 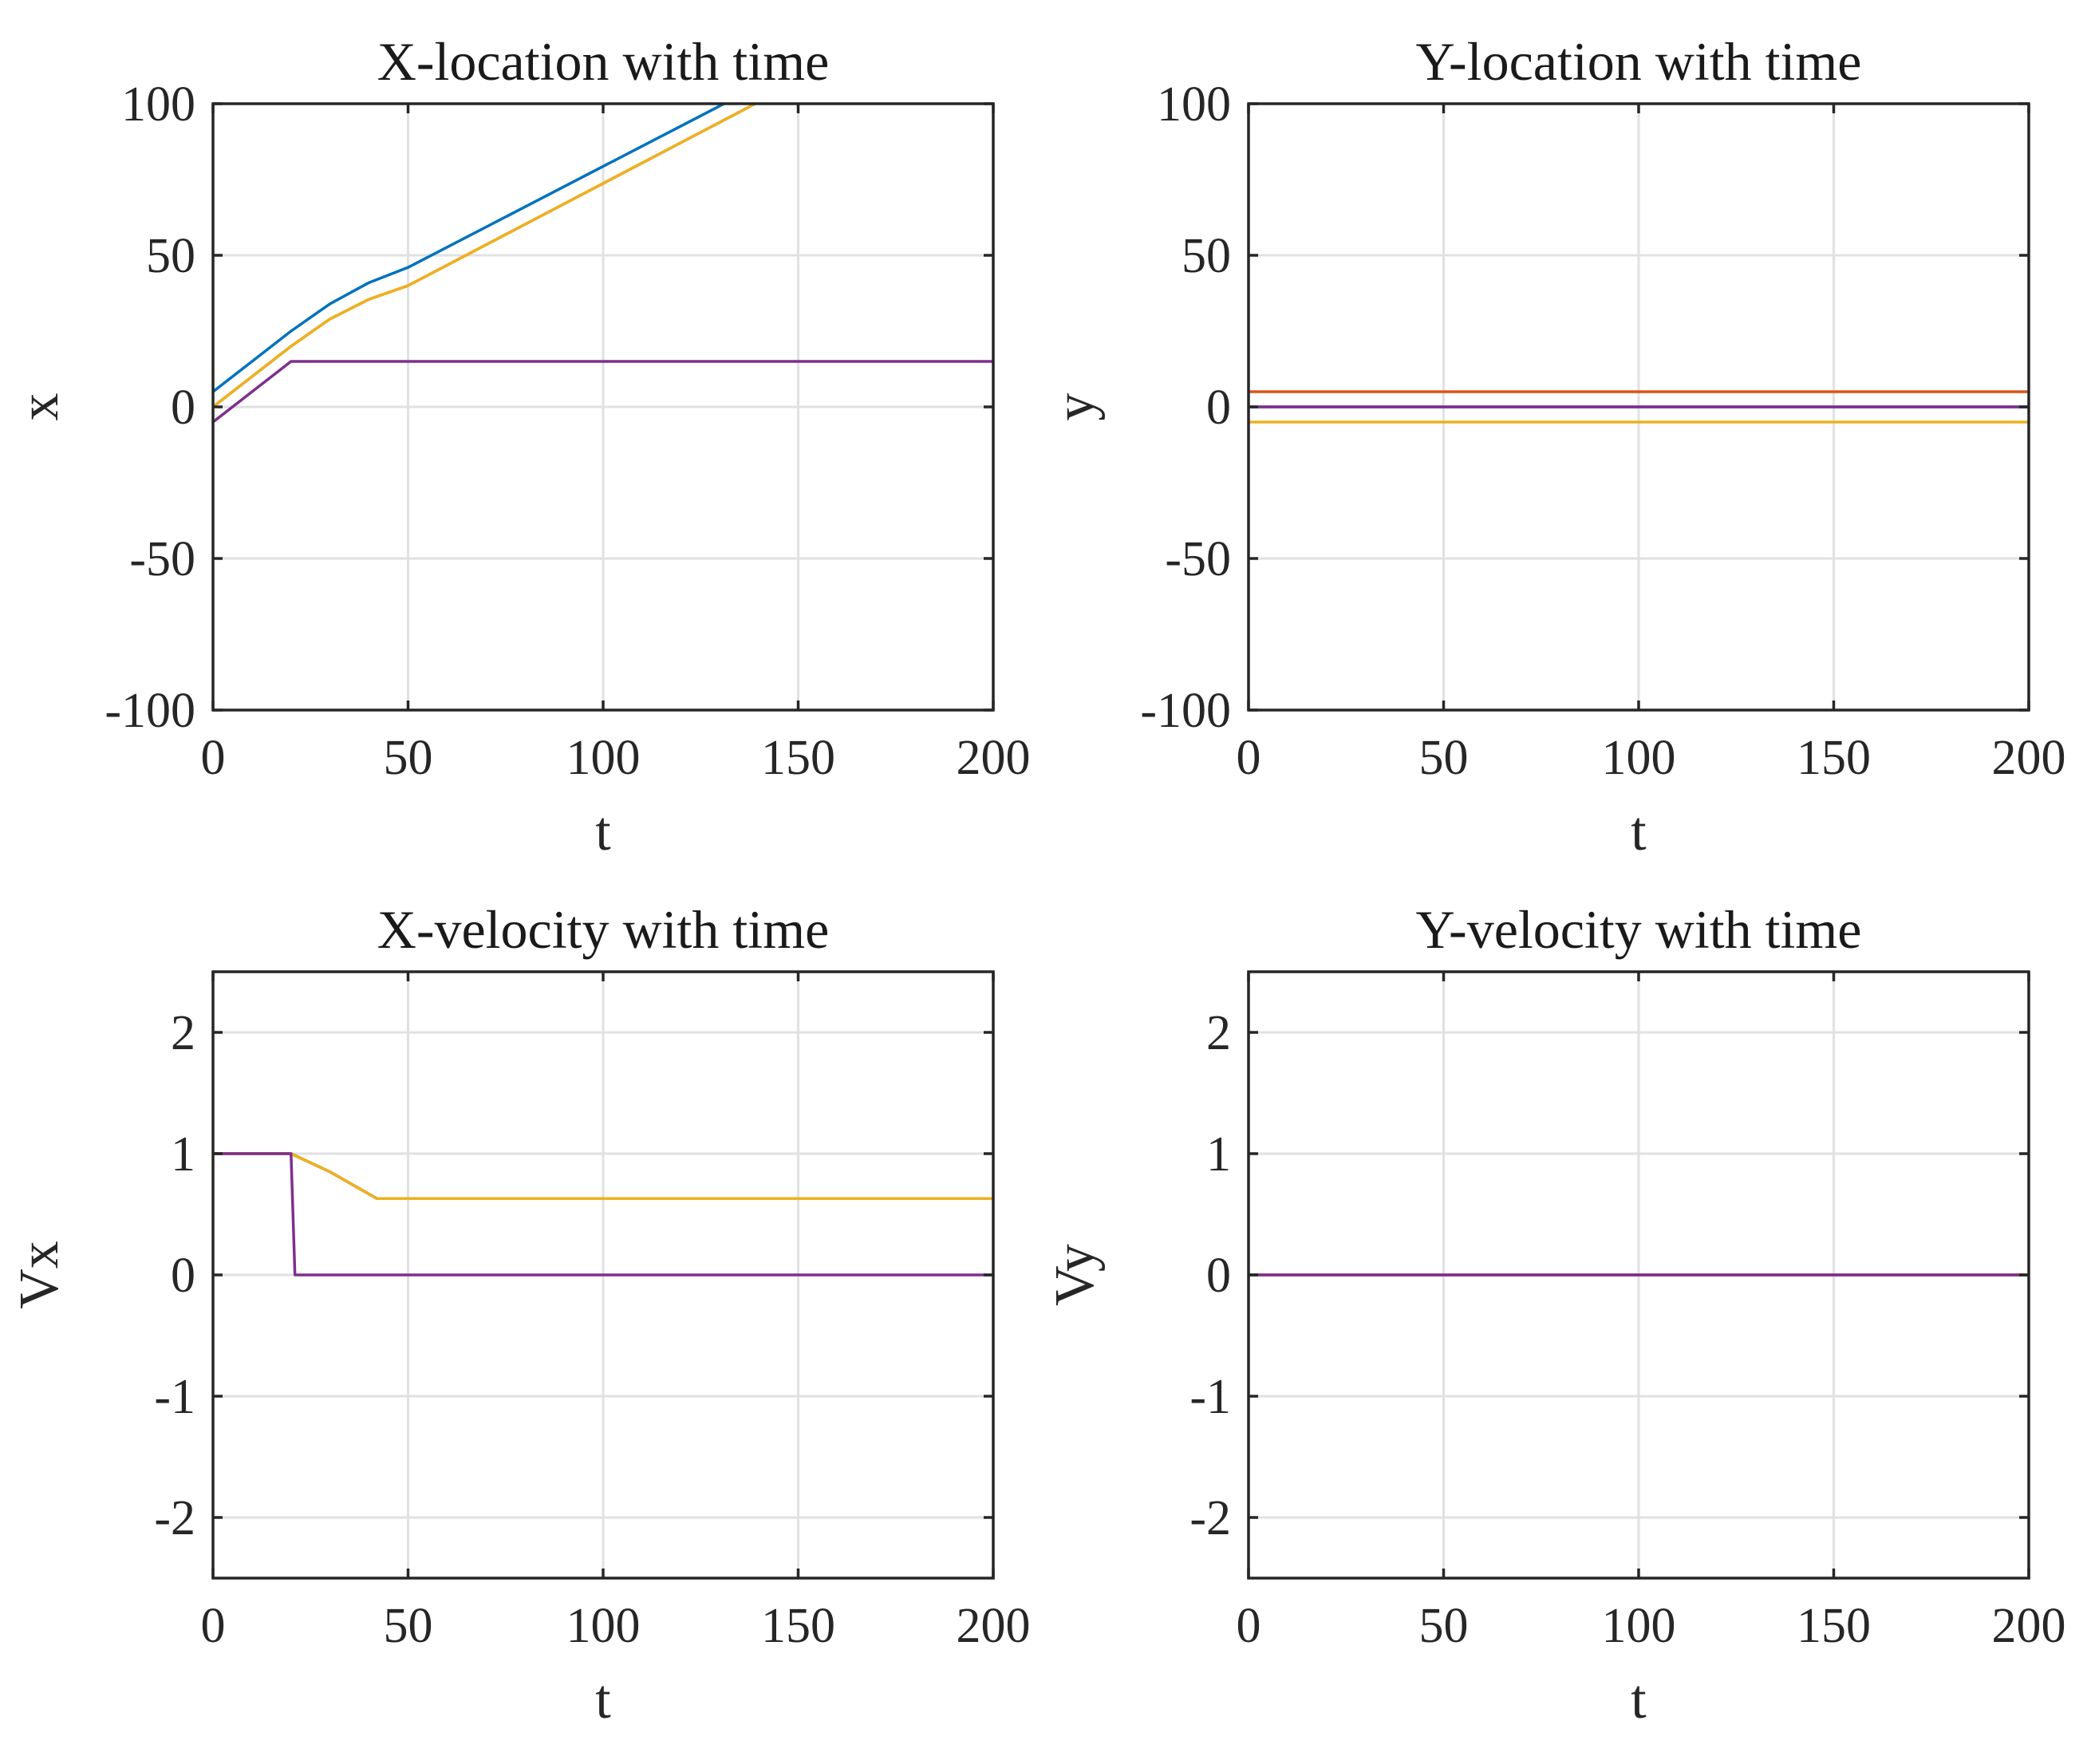 I want to click on chart-title: X-location with time, so click(x=603, y=61).